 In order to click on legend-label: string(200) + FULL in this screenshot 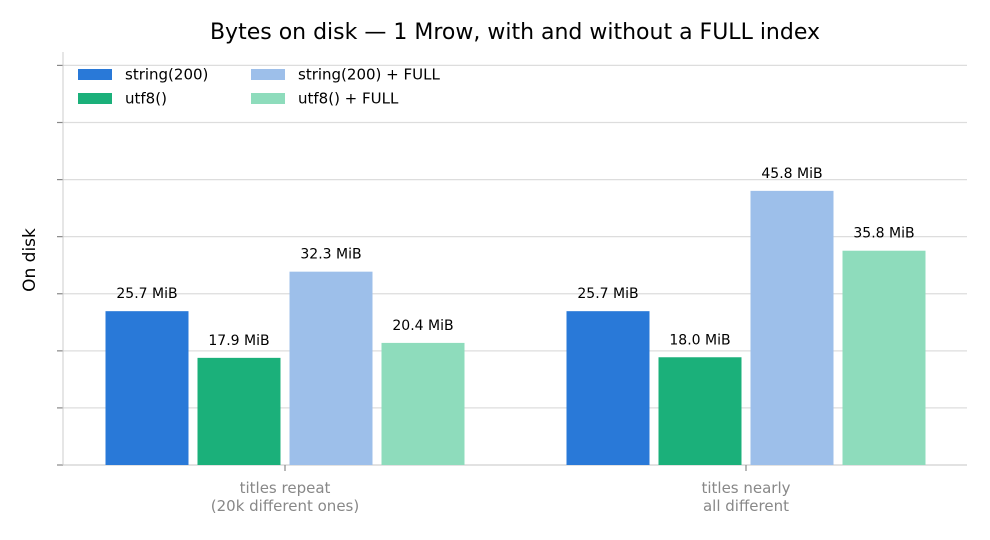, I will do `click(369, 75)`.